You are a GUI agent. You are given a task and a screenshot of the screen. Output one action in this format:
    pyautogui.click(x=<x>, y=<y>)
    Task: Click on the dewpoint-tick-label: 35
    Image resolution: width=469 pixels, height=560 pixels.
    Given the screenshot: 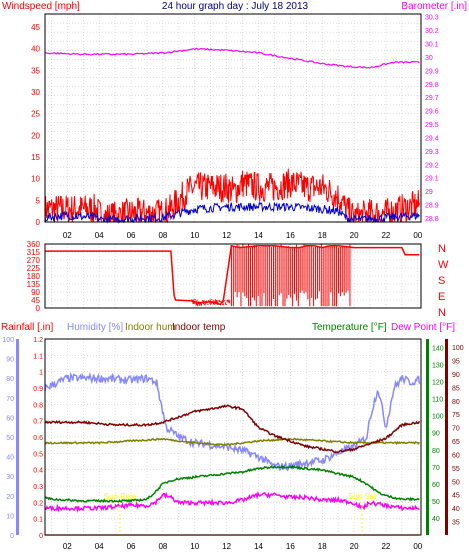 What is the action you would take?
    pyautogui.click(x=456, y=523)
    